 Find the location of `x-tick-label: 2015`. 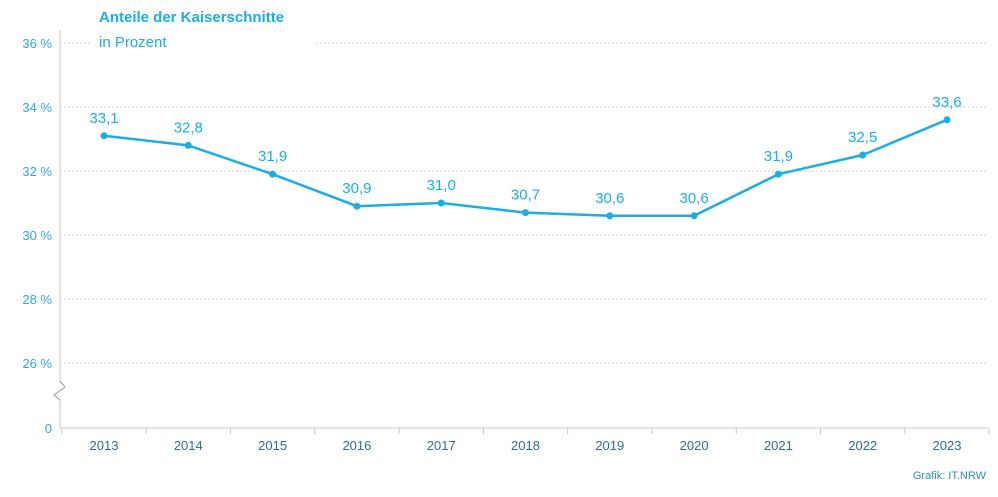

x-tick-label: 2015 is located at coordinates (272, 445).